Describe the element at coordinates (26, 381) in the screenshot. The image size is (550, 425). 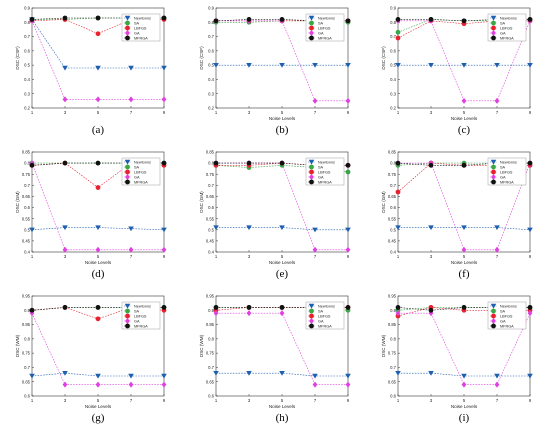
I see `y-tick-label: 0.65` at that location.